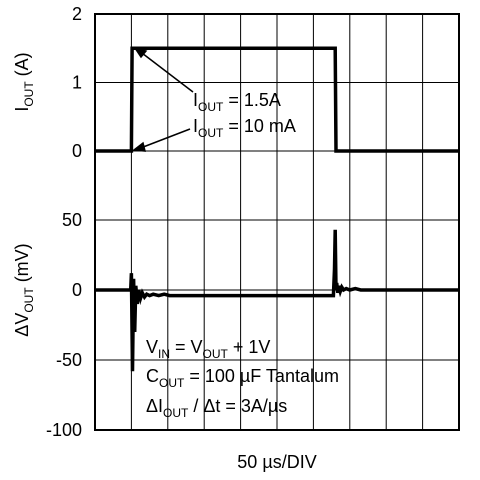 This screenshot has height=480, width=480. Describe the element at coordinates (237, 406) in the screenshot. I see `annotation-slew-b: / Δt = 3A/µs` at that location.